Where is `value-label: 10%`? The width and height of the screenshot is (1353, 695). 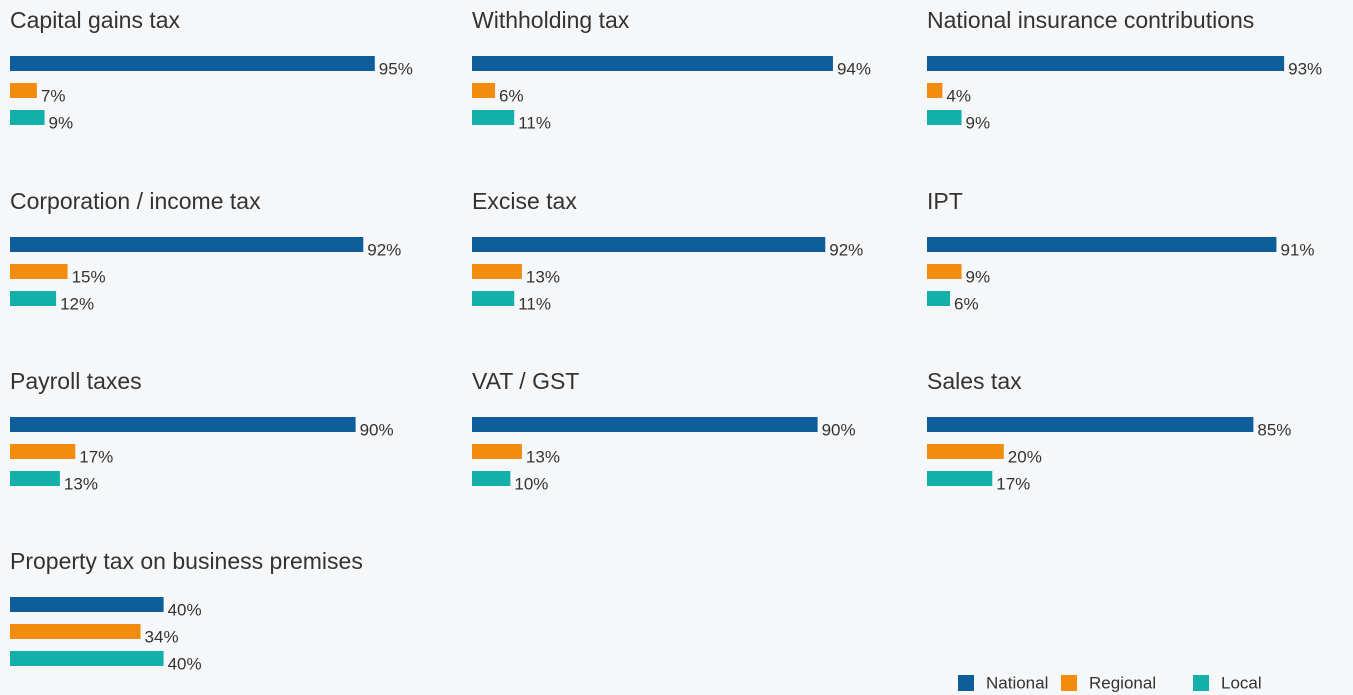 value-label: 10% is located at coordinates (531, 483).